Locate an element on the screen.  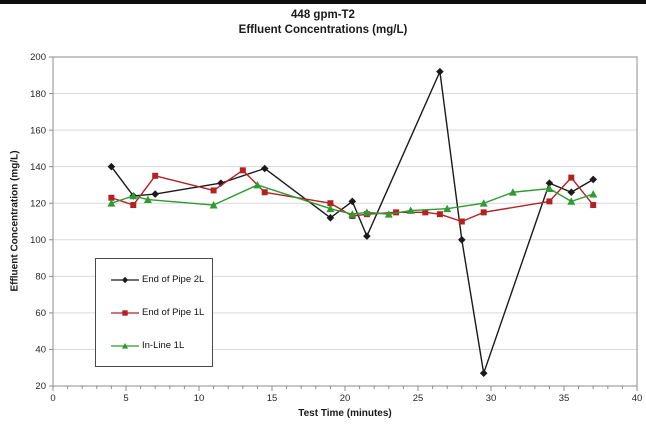
legend: End of Pipe 2L End of Pipe 1L In-Line 1L is located at coordinates (154, 312).